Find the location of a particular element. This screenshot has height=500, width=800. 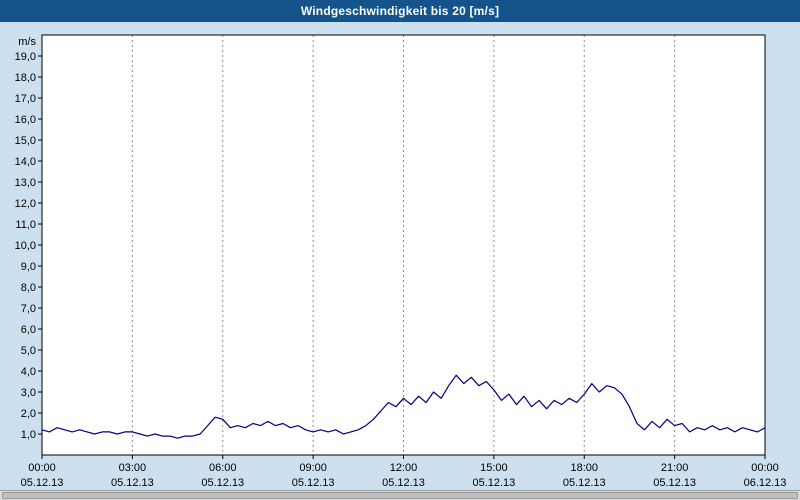

y-tick-label: 2,0 is located at coordinates (28, 414).